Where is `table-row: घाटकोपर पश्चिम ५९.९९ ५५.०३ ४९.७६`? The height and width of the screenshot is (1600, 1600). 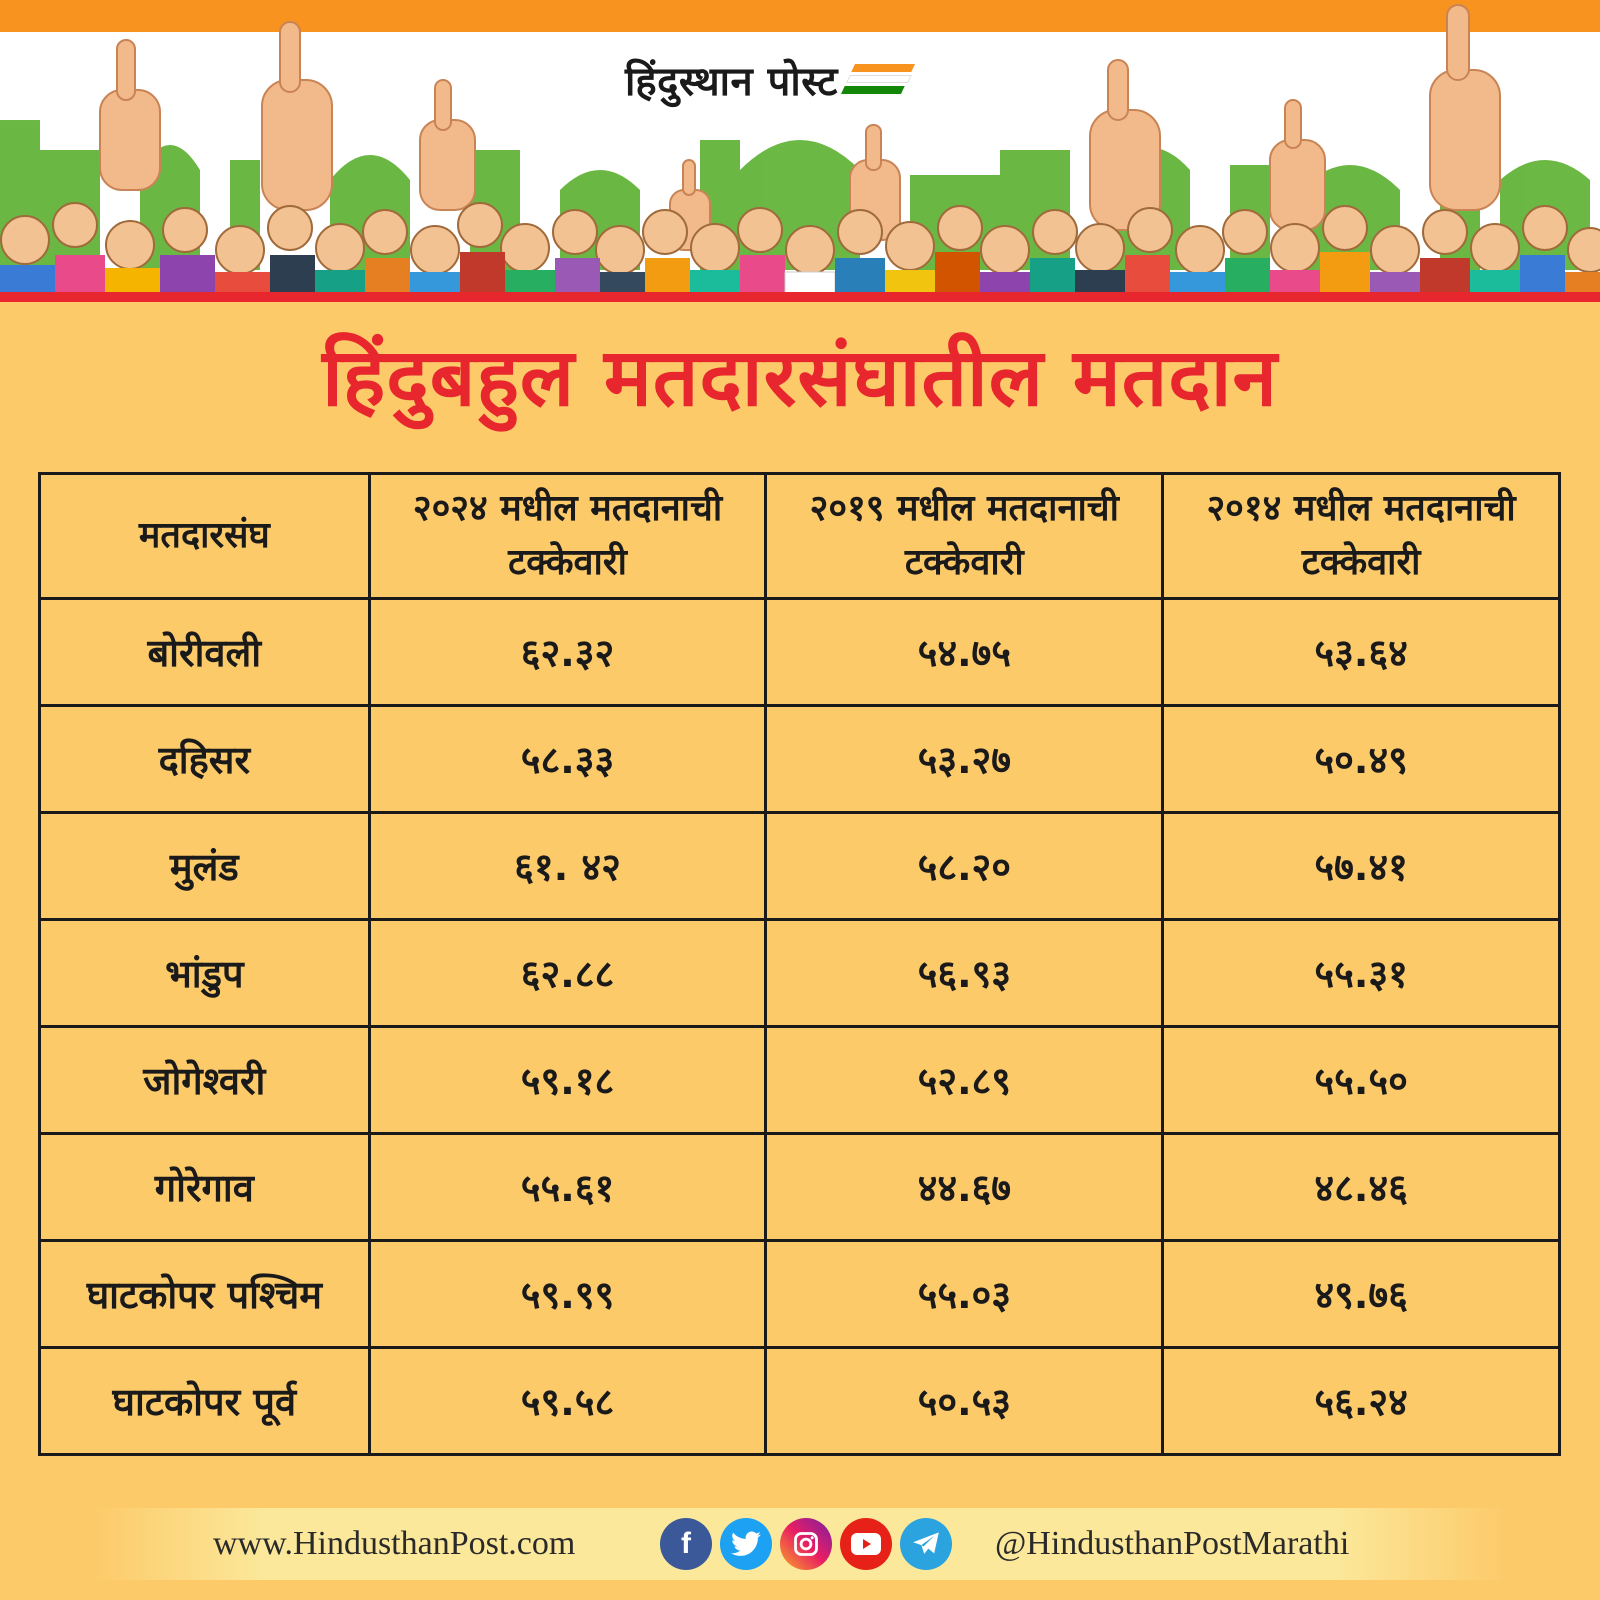
table-row: घाटकोपर पश्चिम ५९.९९ ५५.०३ ४९.७६ is located at coordinates (799, 1294).